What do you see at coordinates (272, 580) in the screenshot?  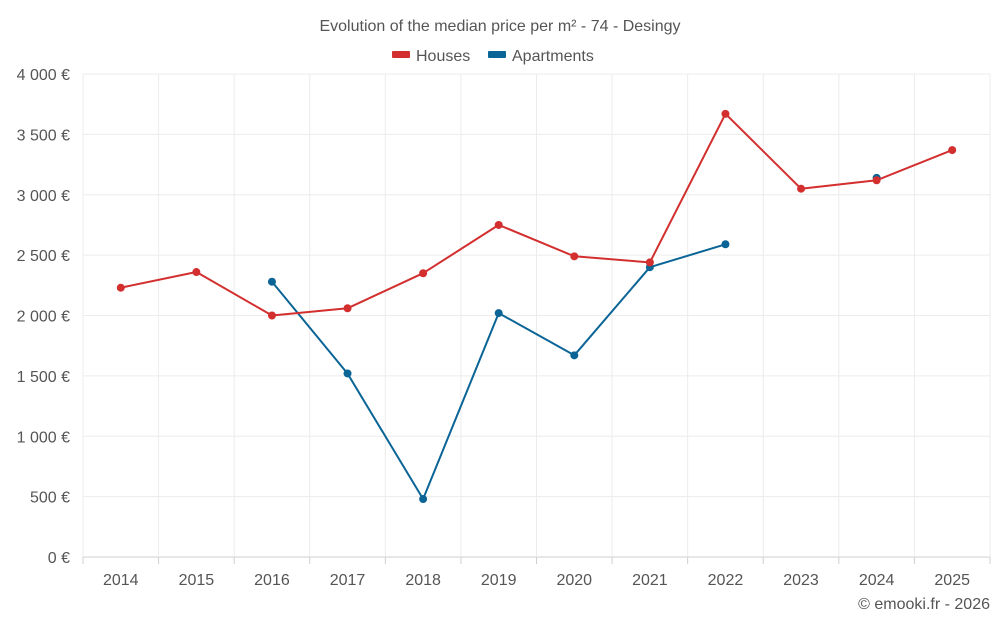 I see `x-tick-label: 2016` at bounding box center [272, 580].